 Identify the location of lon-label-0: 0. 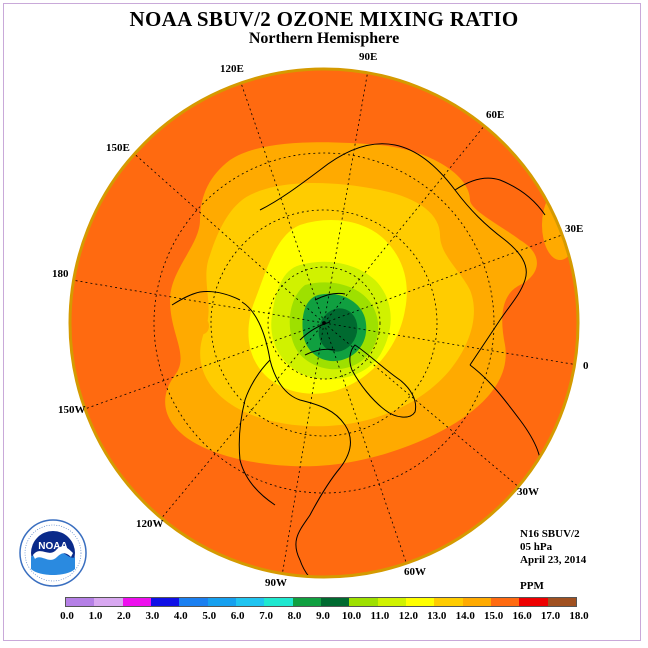
(586, 366).